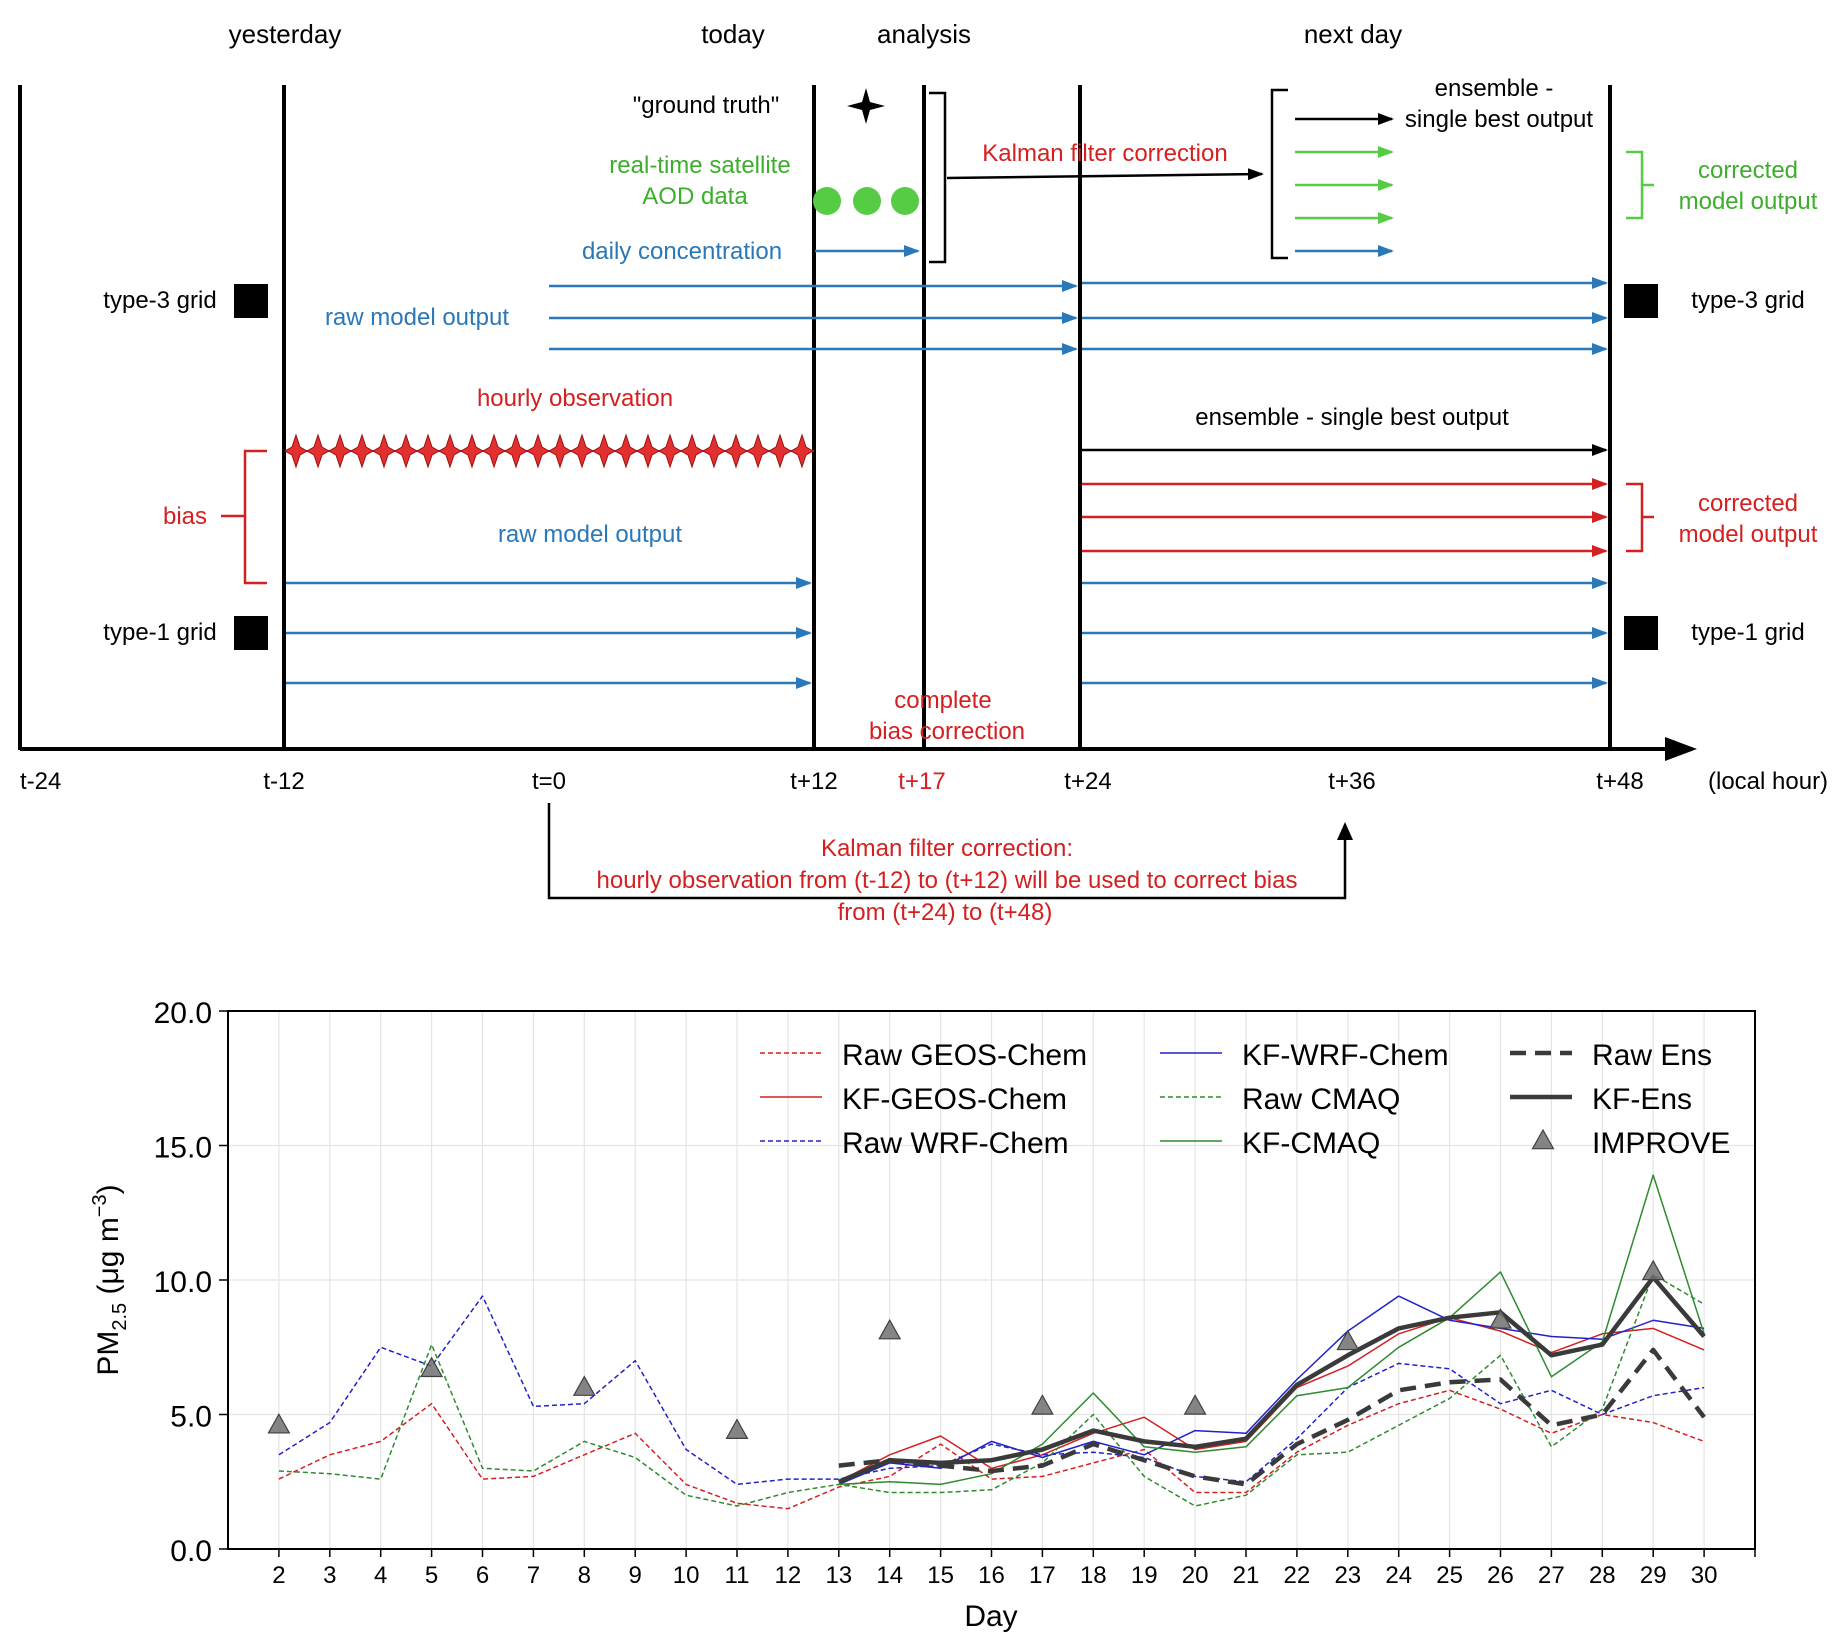 The height and width of the screenshot is (1645, 1847). What do you see at coordinates (1353, 34) in the screenshot?
I see `label-next-day: next day` at bounding box center [1353, 34].